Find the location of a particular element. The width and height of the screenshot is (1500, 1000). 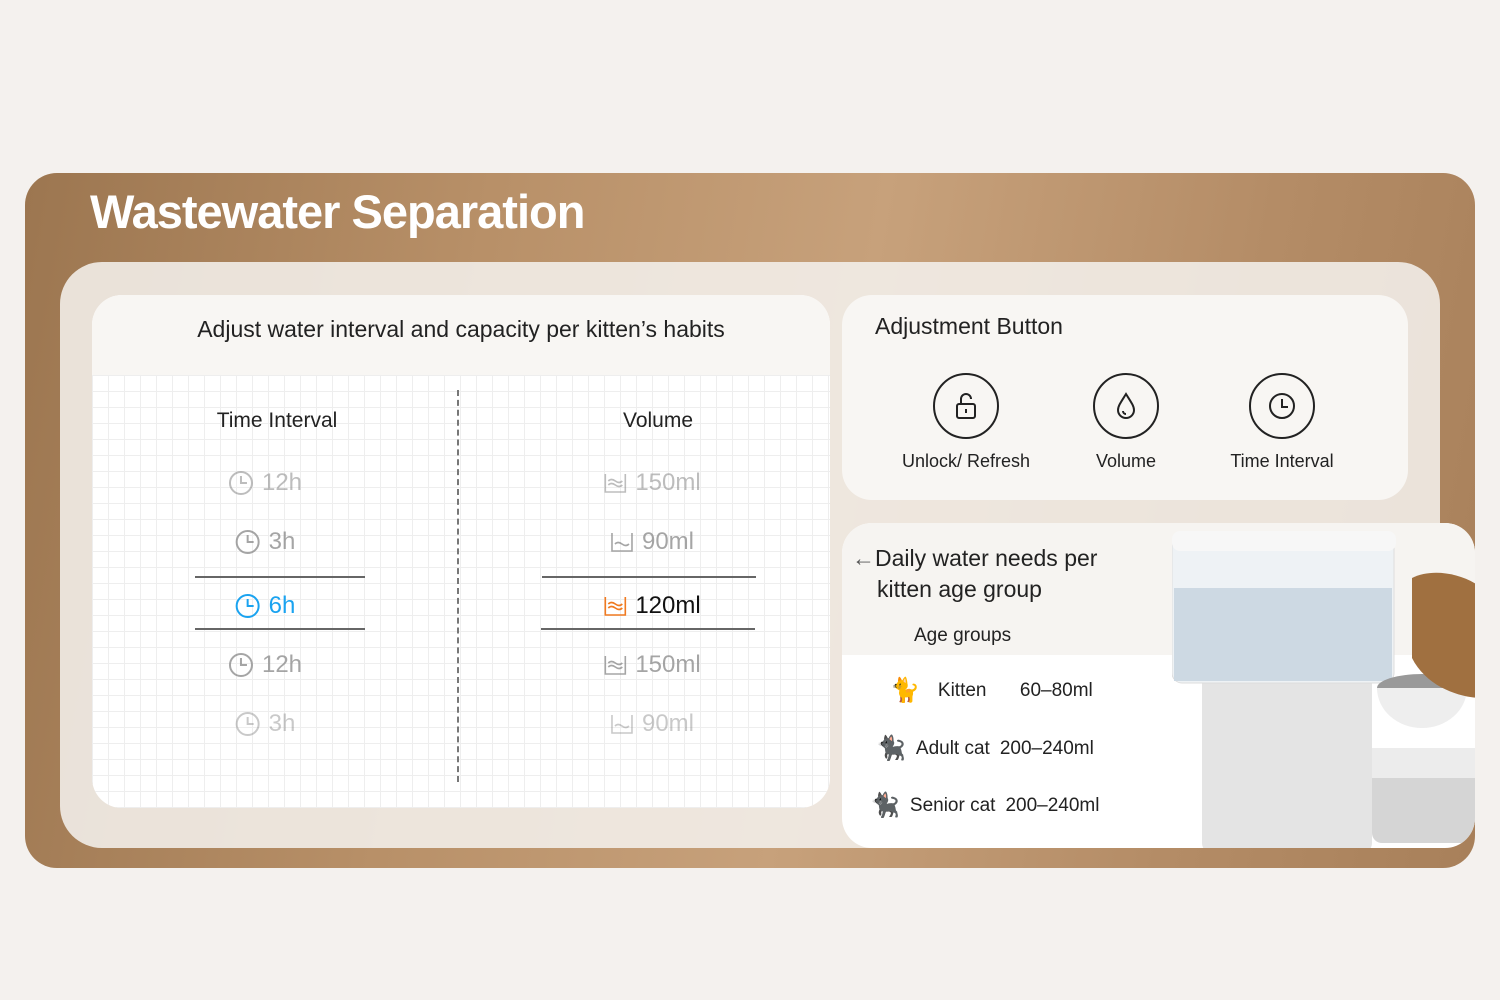

button-label: Unlock/ Refresh is located at coordinates (966, 461).